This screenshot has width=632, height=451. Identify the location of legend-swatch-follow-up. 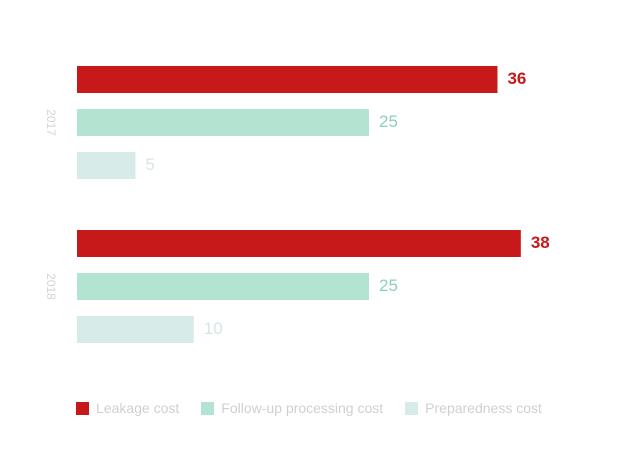
(208, 408).